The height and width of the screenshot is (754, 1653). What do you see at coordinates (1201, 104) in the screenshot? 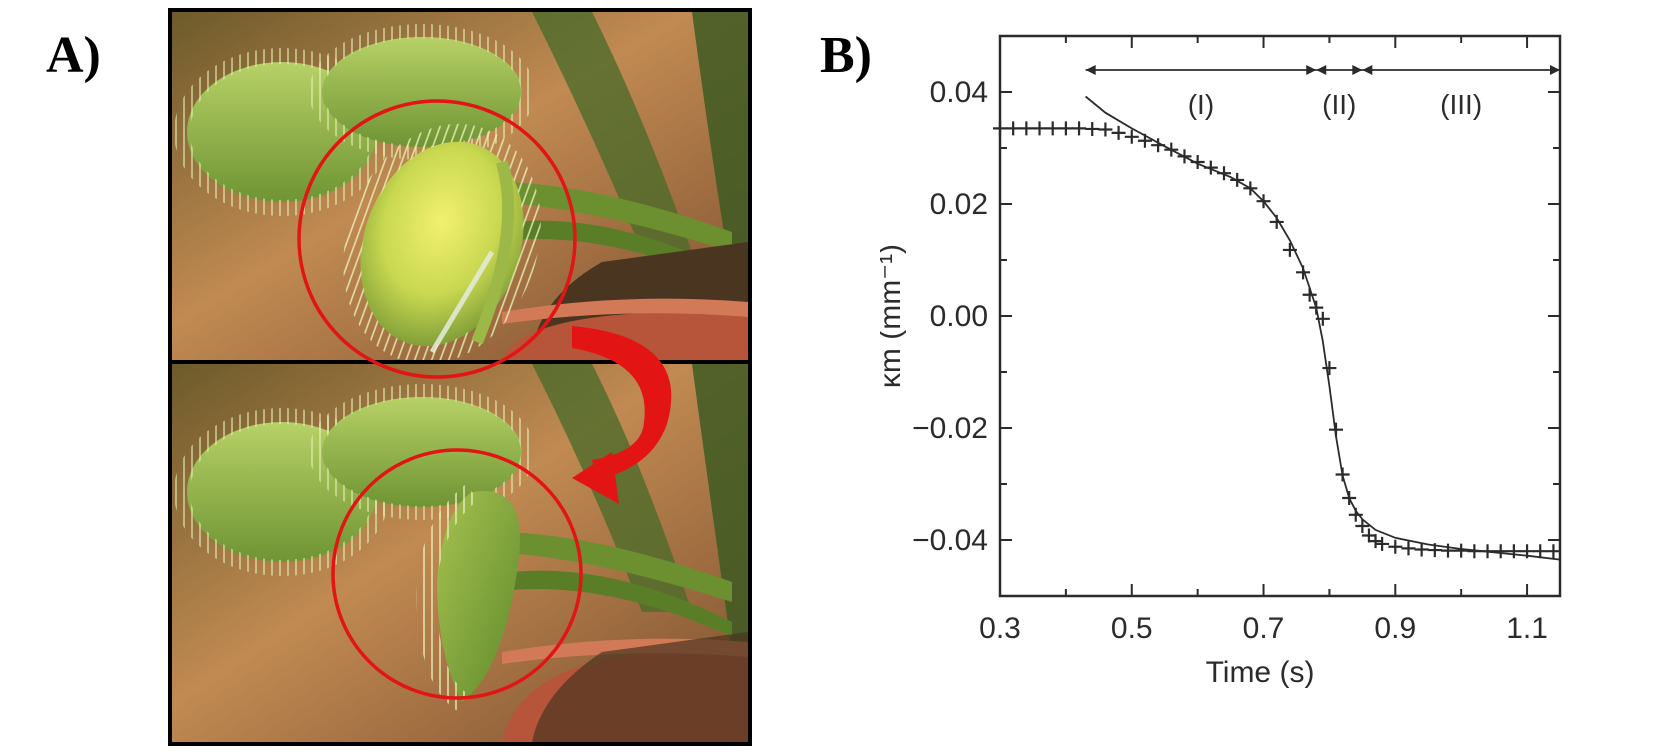
I see `phase-label: (I)` at bounding box center [1201, 104].